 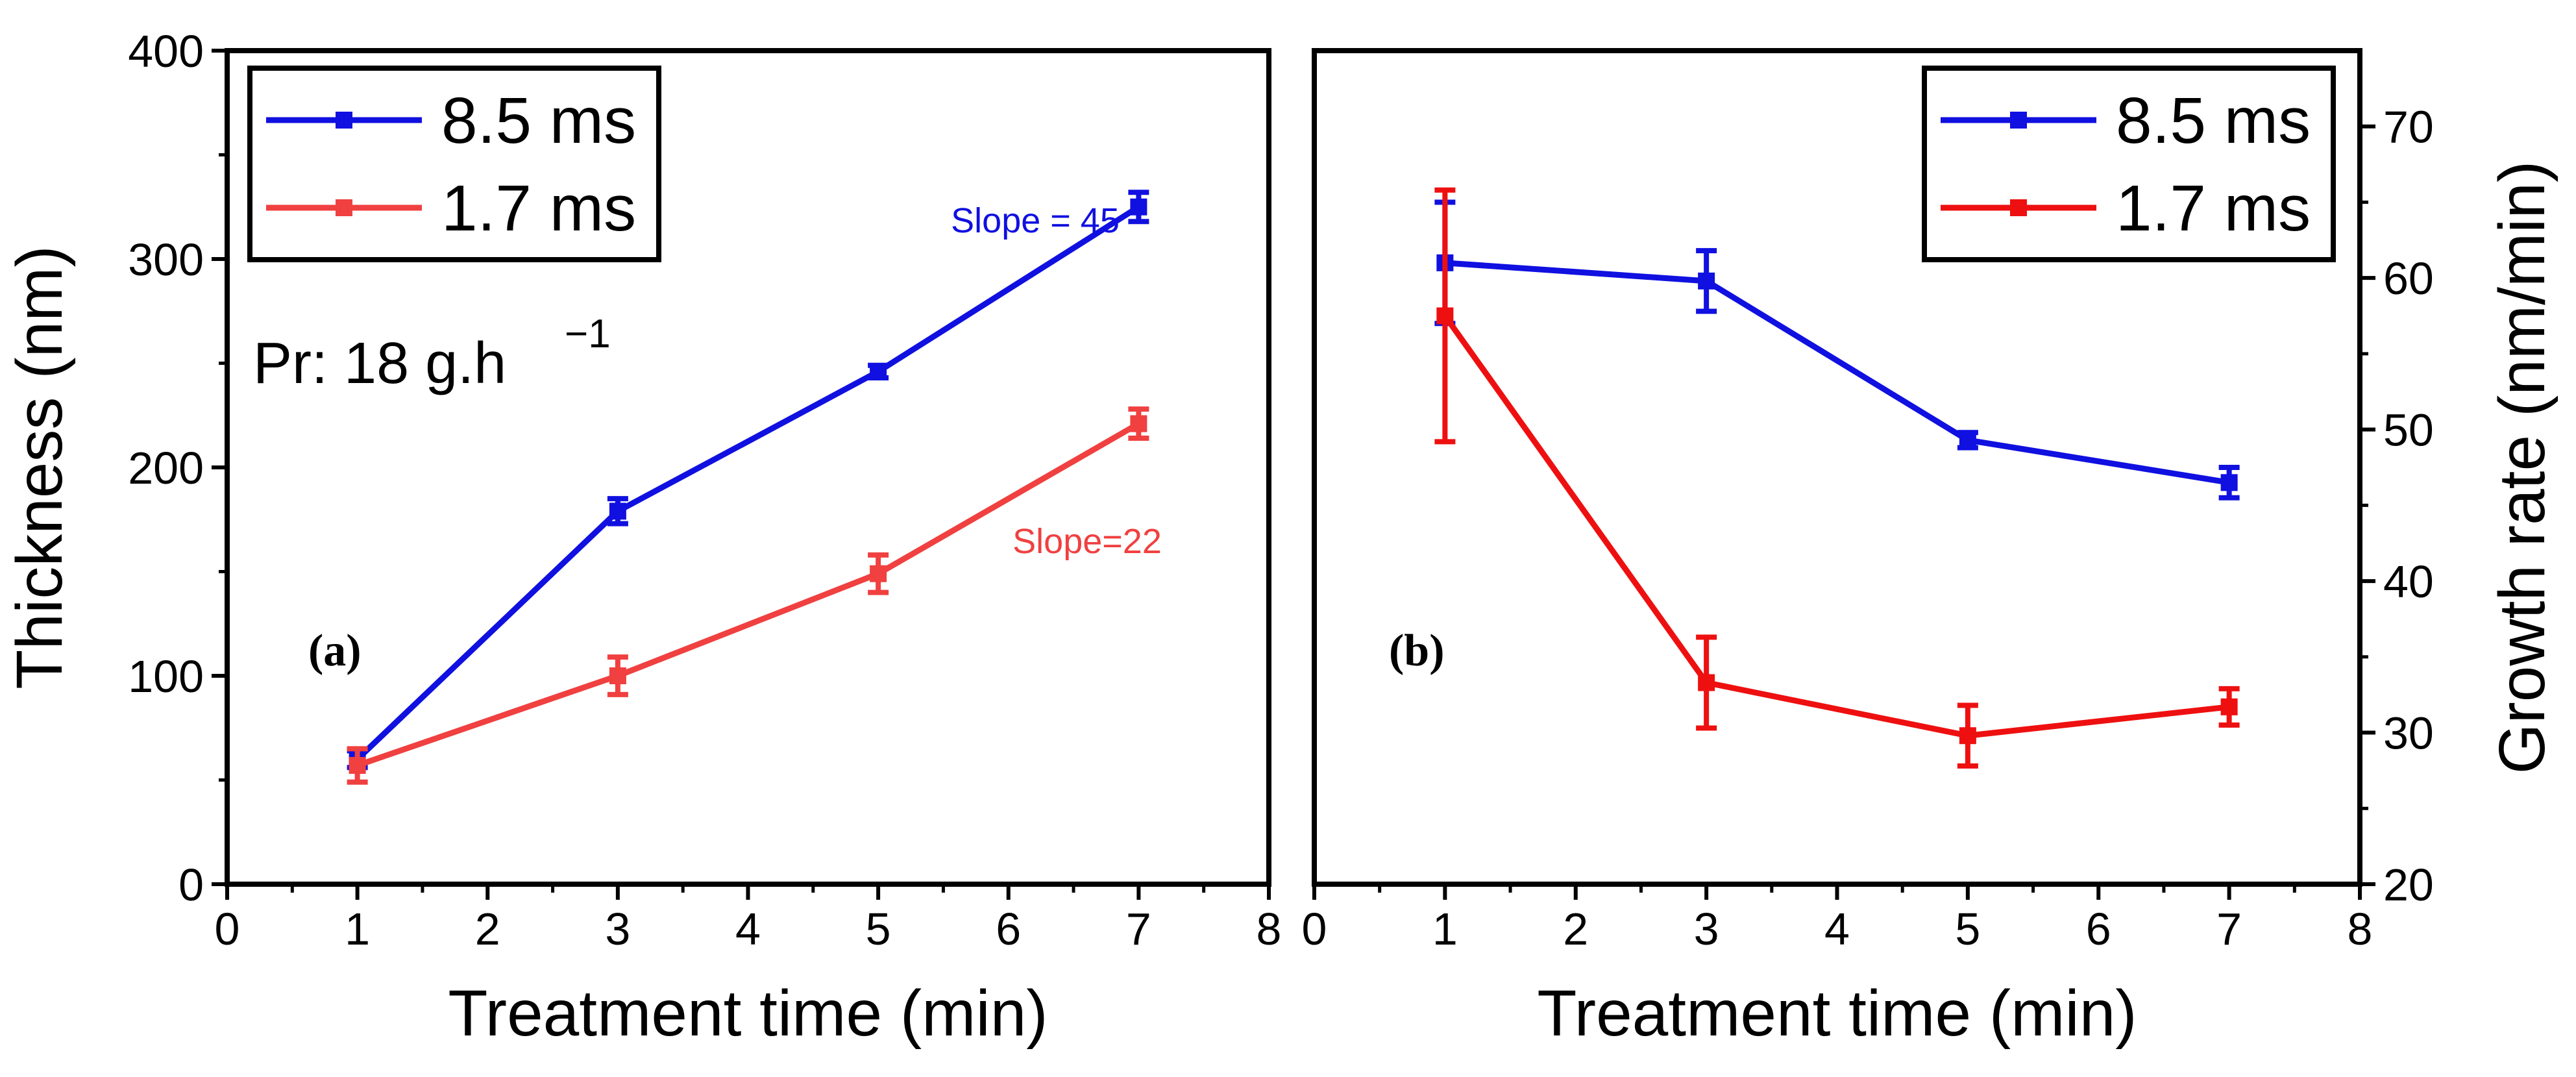 What do you see at coordinates (1417, 651) in the screenshot?
I see `panel-letter: (b)` at bounding box center [1417, 651].